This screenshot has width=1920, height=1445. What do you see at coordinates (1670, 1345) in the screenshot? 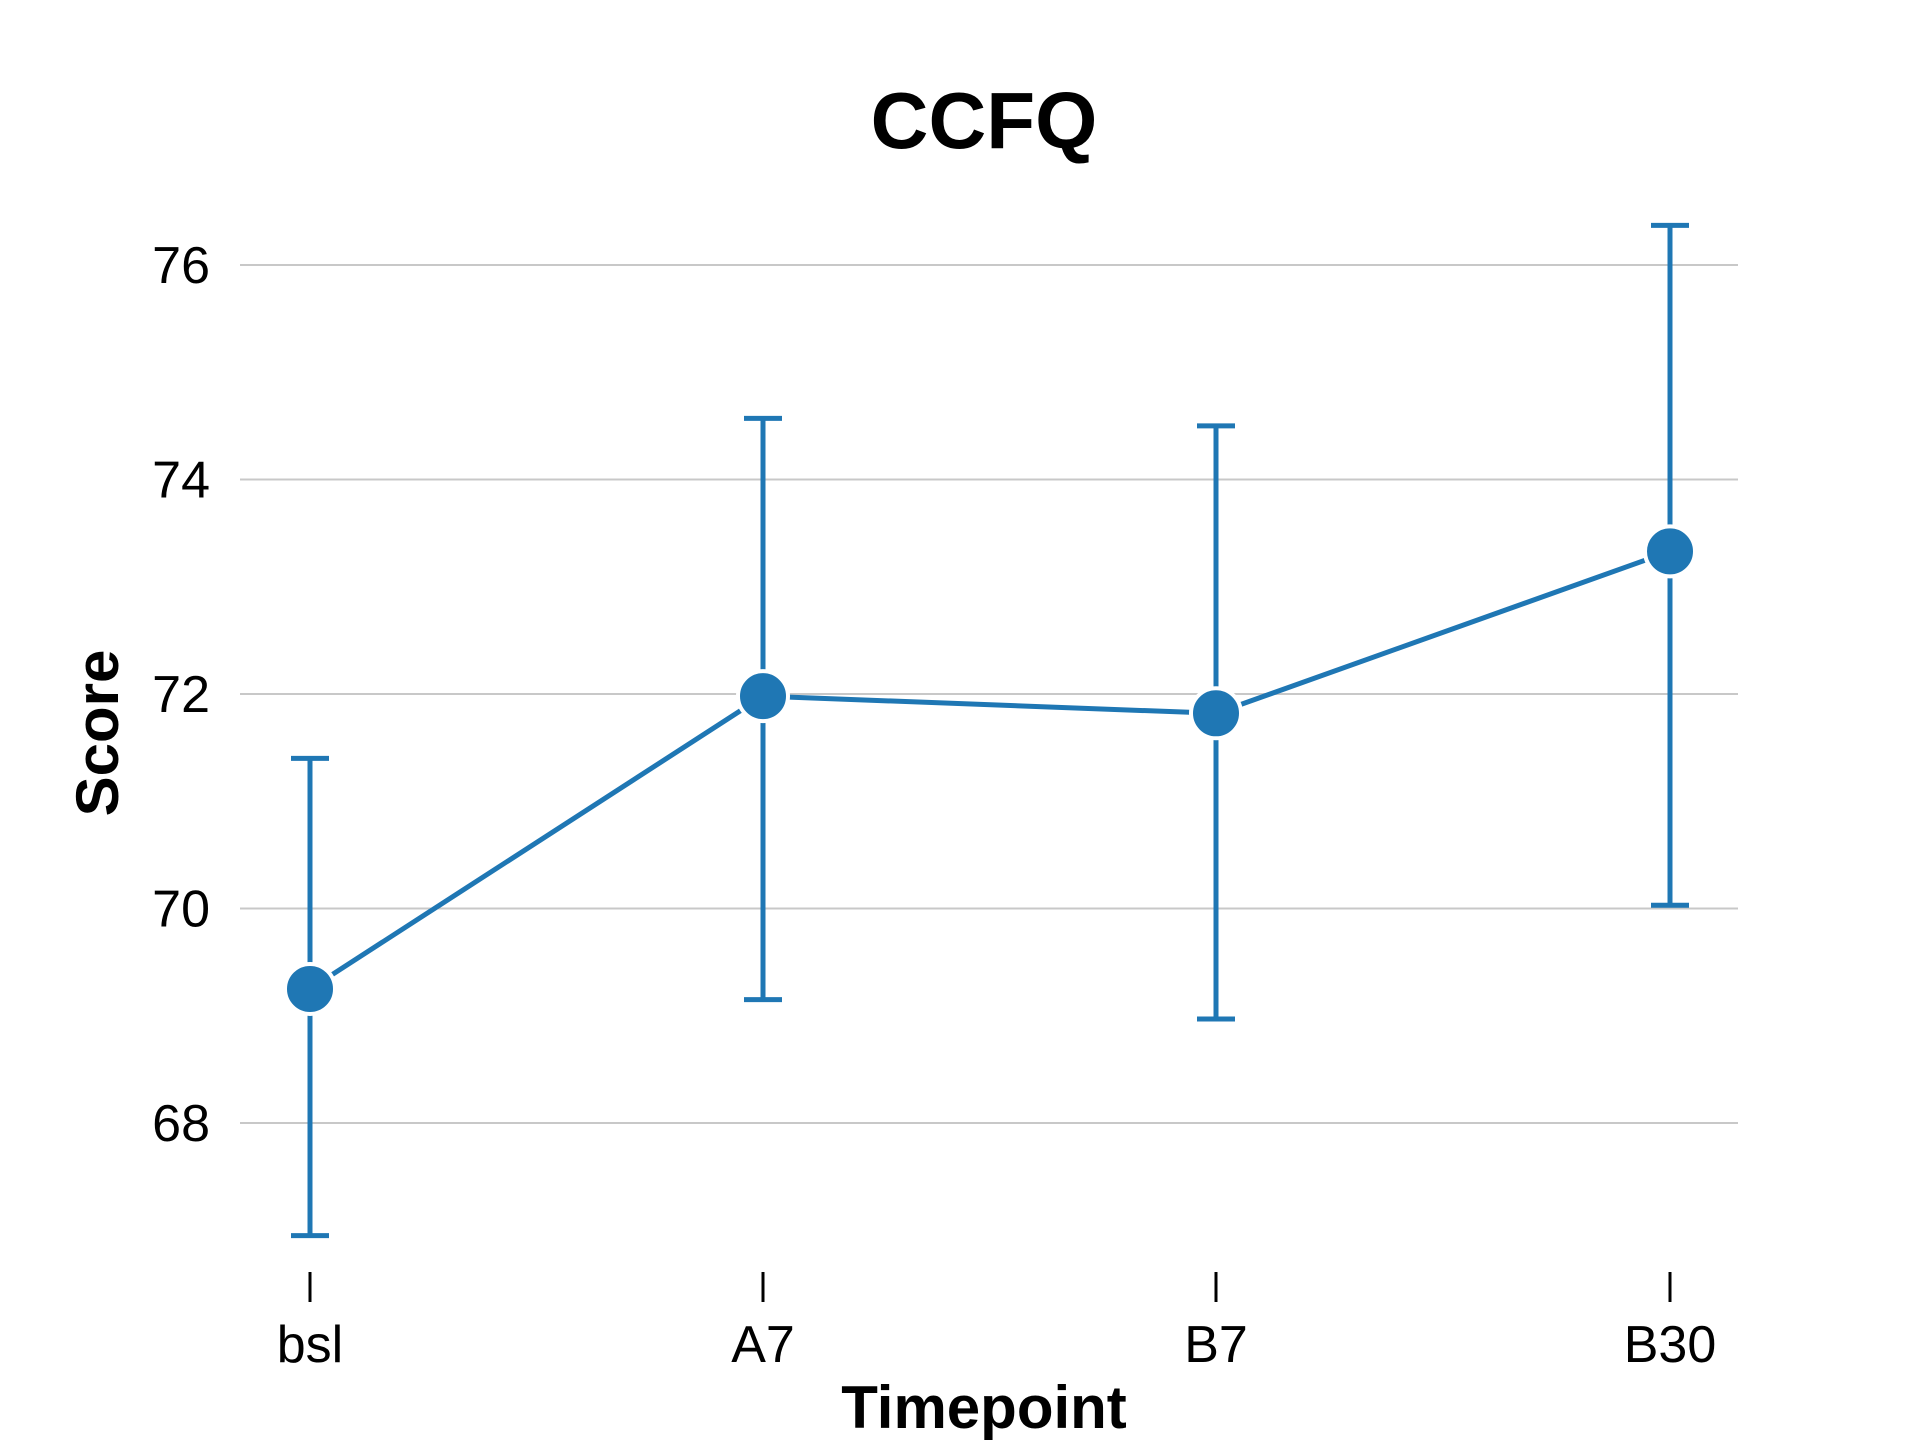
I see `x-tick-label: B30` at bounding box center [1670, 1345].